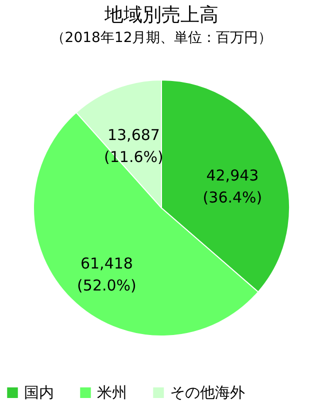  Describe the element at coordinates (161, 15) in the screenshot. I see `chart-title: 地域別売上高` at that location.